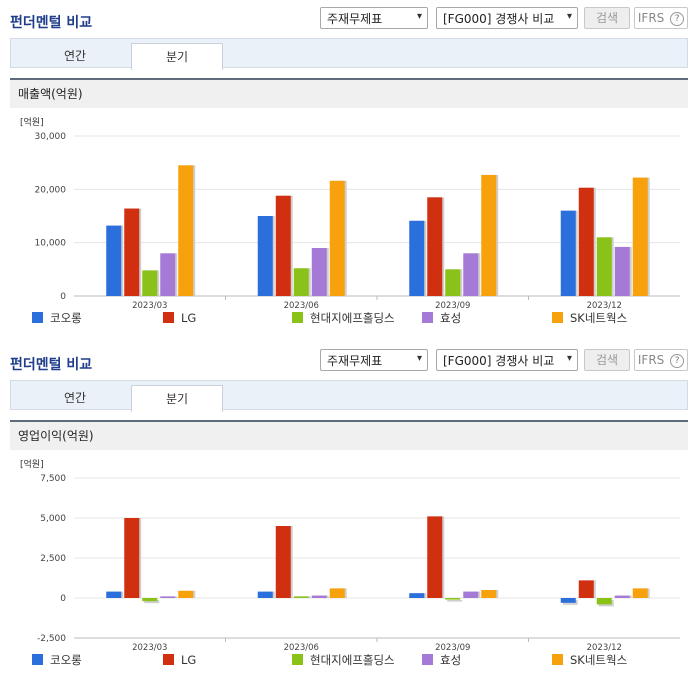 The height and width of the screenshot is (684, 696). What do you see at coordinates (53, 479) in the screenshot?
I see `y-tick-label: 7,500` at bounding box center [53, 479].